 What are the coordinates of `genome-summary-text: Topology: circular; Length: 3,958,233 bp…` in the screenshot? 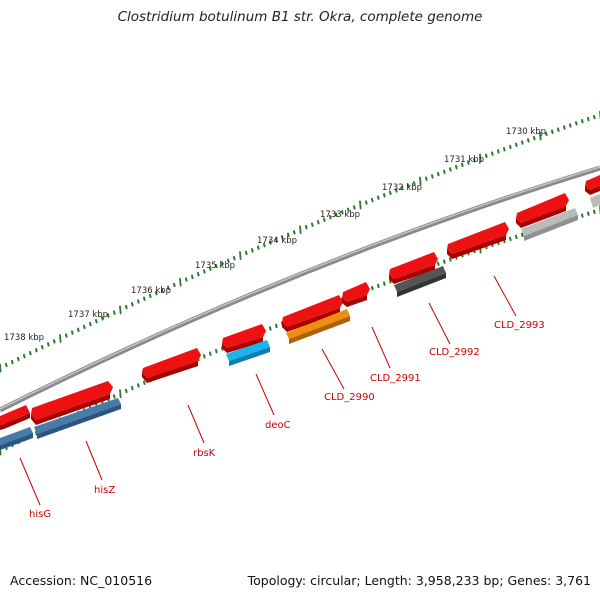 It's located at (419, 580).